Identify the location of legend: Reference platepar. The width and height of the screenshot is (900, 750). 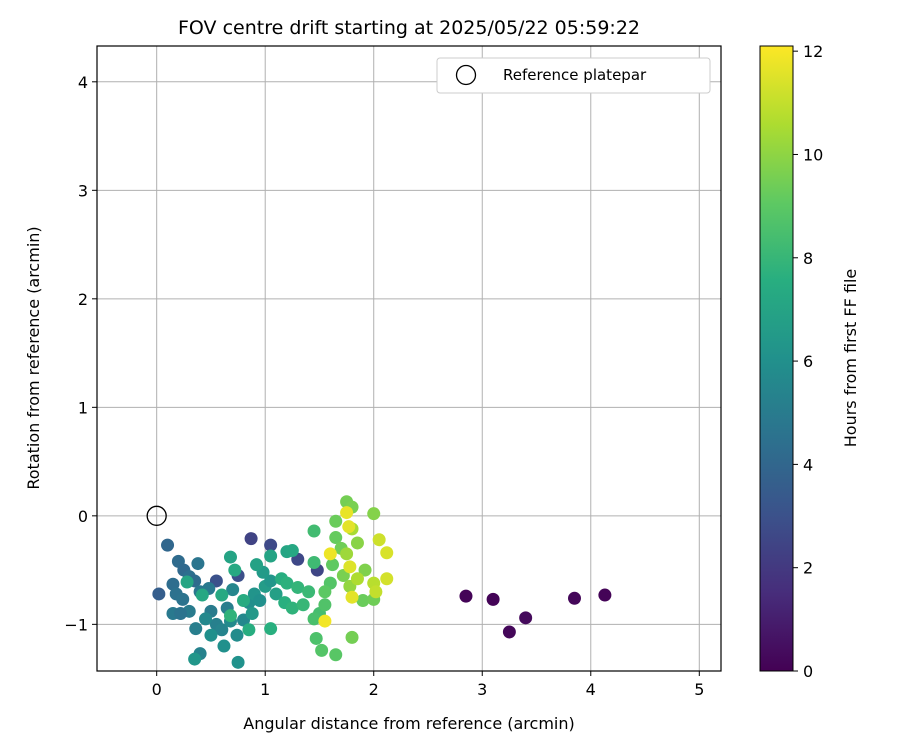
(573, 75).